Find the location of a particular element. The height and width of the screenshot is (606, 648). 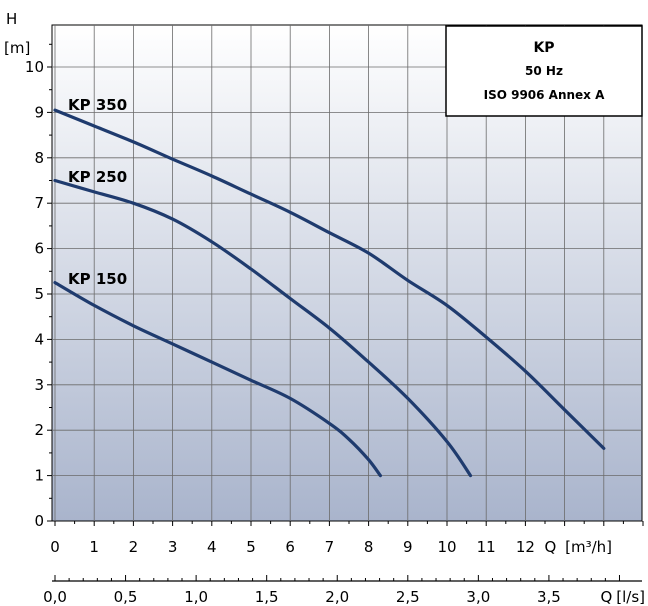

y-tick-label: 1 is located at coordinates (39, 476).